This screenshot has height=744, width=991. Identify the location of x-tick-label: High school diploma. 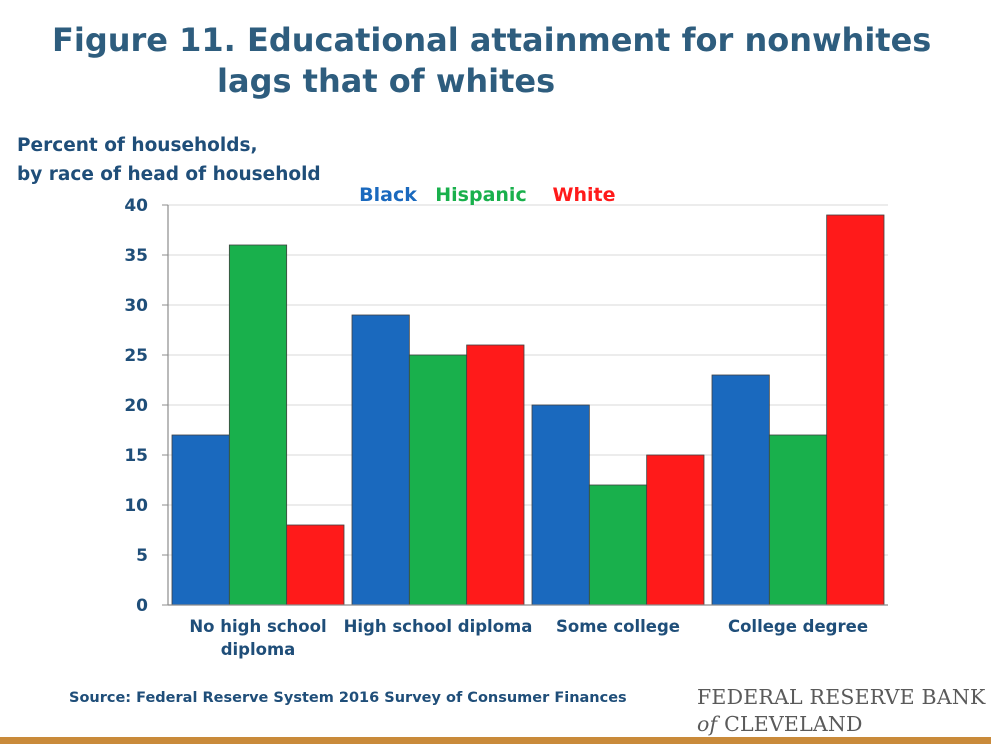
(438, 626).